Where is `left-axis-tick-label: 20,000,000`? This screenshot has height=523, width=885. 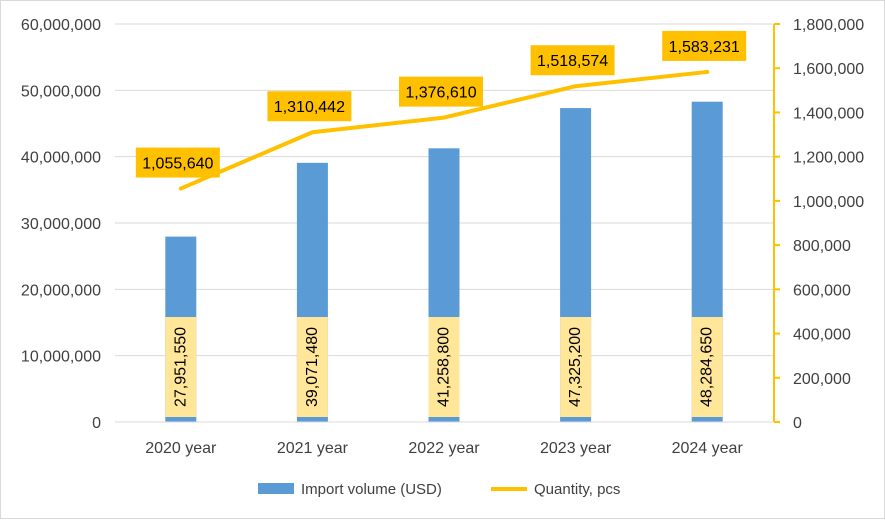
left-axis-tick-label: 20,000,000 is located at coordinates (61, 290).